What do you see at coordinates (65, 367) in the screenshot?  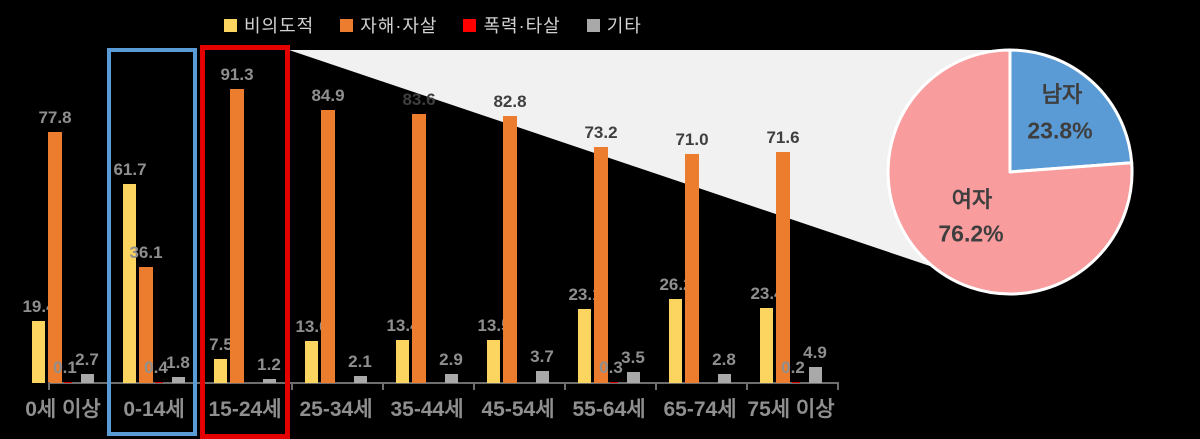 I see `bar-value-label: 0.1` at bounding box center [65, 367].